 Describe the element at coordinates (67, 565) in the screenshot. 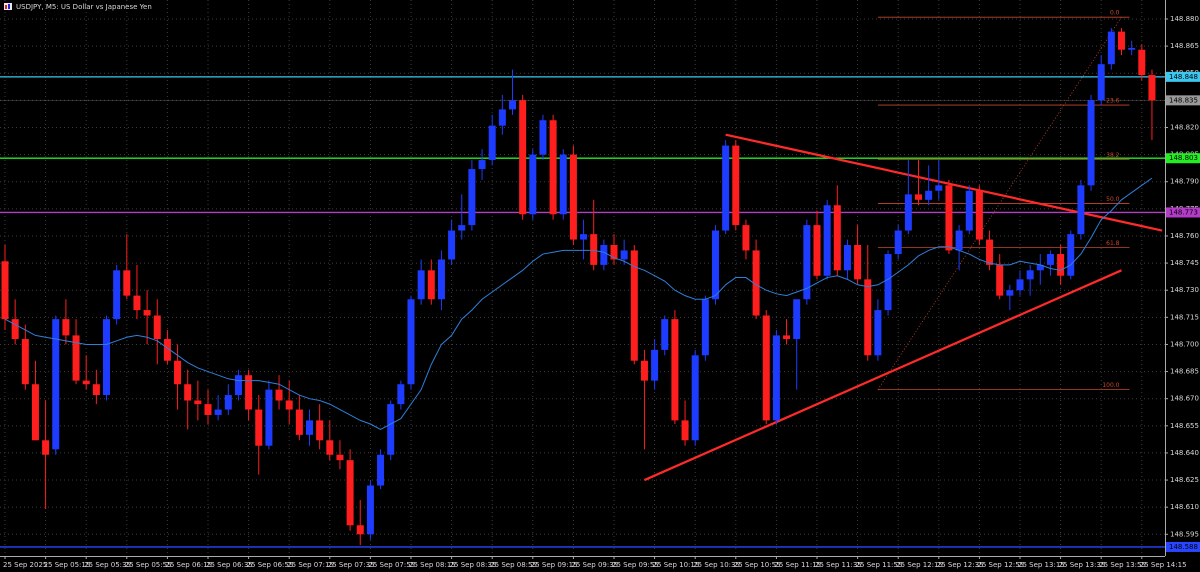

I see `x-tick-label: 25 Sep 05:15` at that location.